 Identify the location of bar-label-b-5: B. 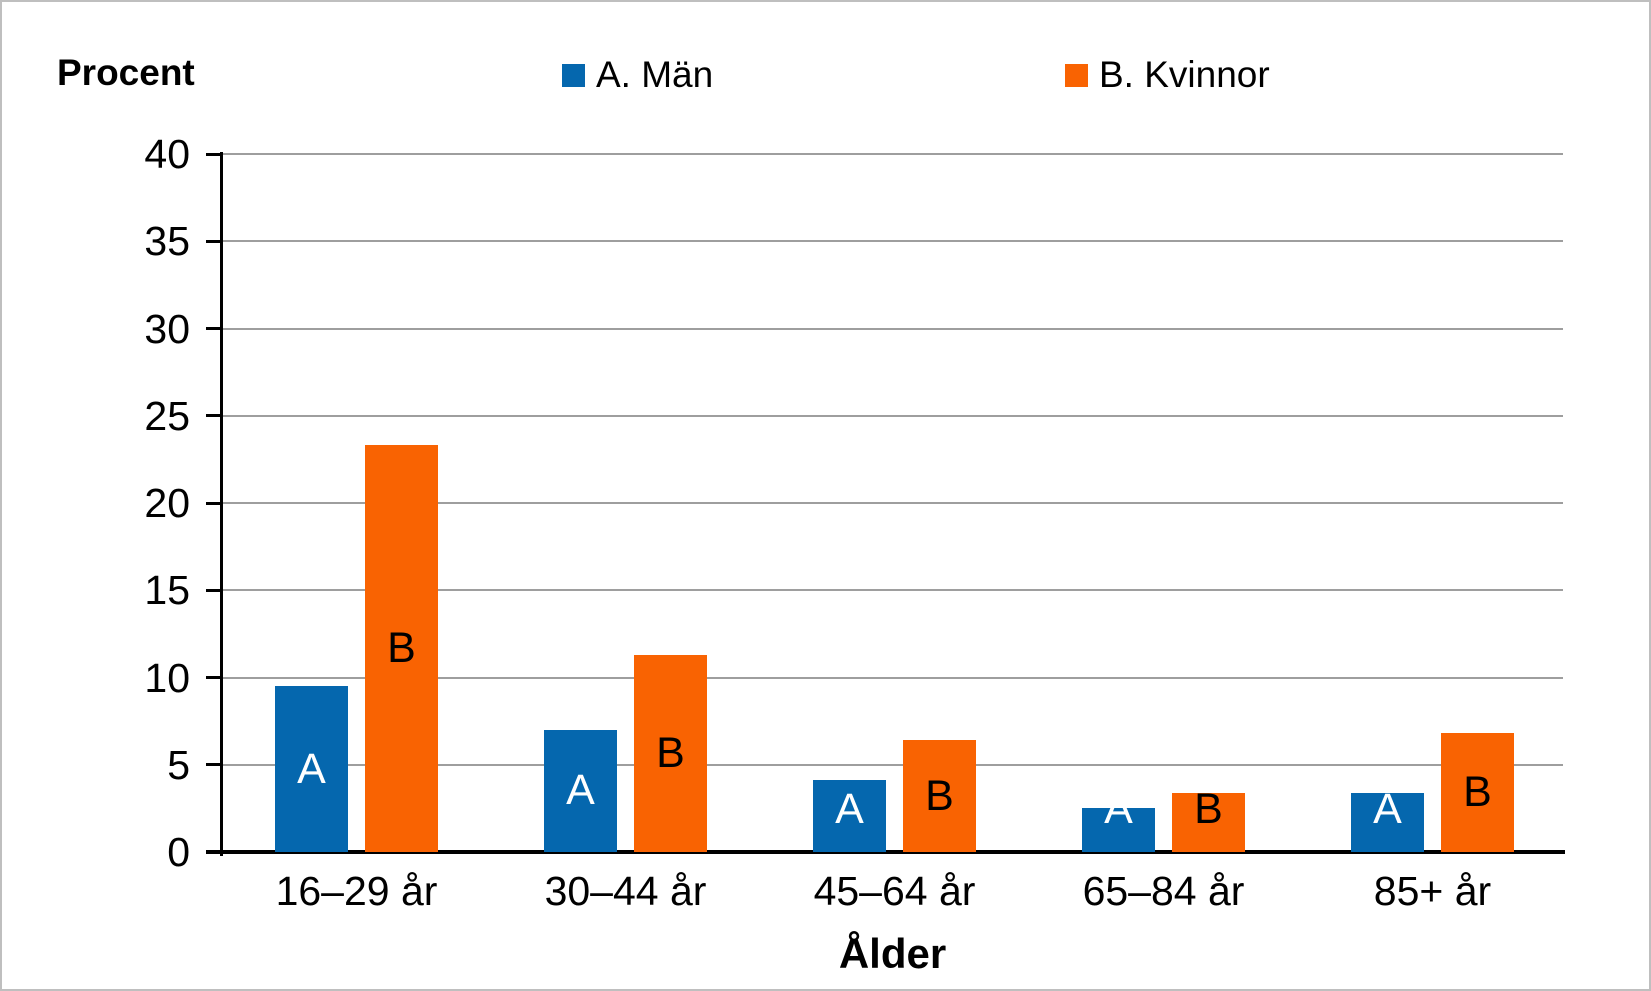
(1477, 792).